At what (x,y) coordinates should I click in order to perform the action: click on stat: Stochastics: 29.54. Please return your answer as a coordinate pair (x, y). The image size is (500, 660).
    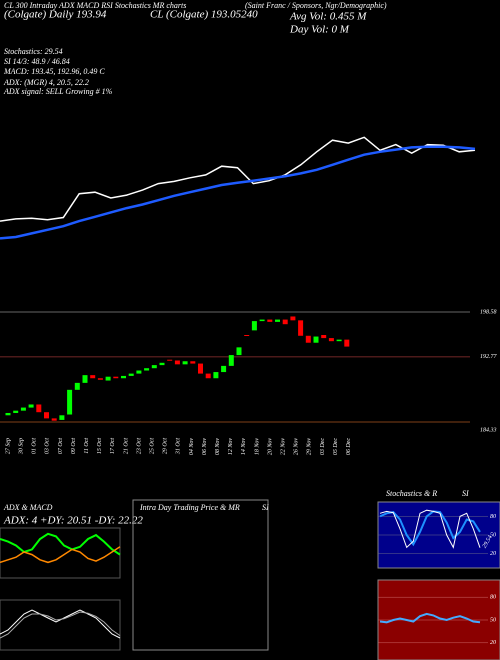
    Looking at the image, I should click on (33, 51).